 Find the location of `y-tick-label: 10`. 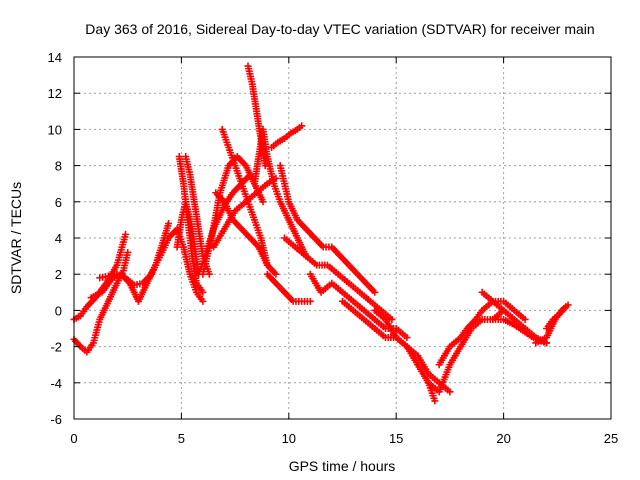

y-tick-label: 10 is located at coordinates (55, 129).